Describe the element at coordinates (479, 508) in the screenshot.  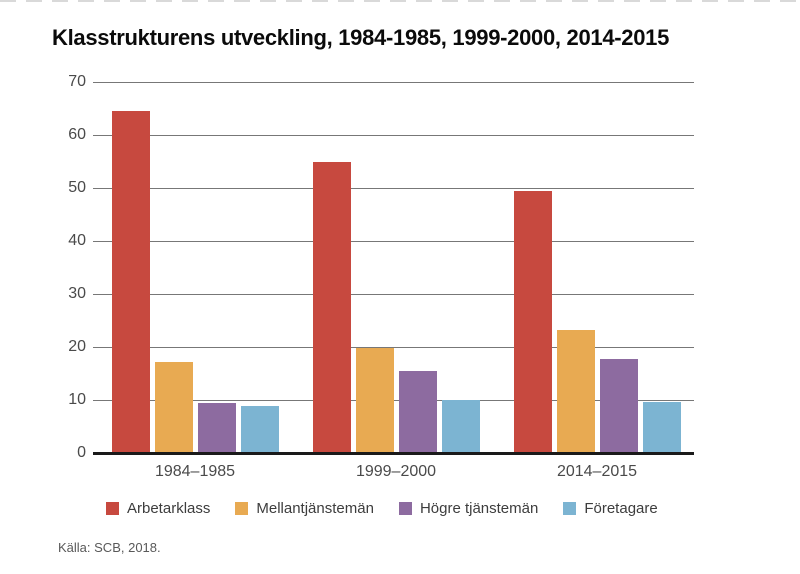
I see `legend-label-hogre-tjansteman: Högre tjänstemän` at that location.